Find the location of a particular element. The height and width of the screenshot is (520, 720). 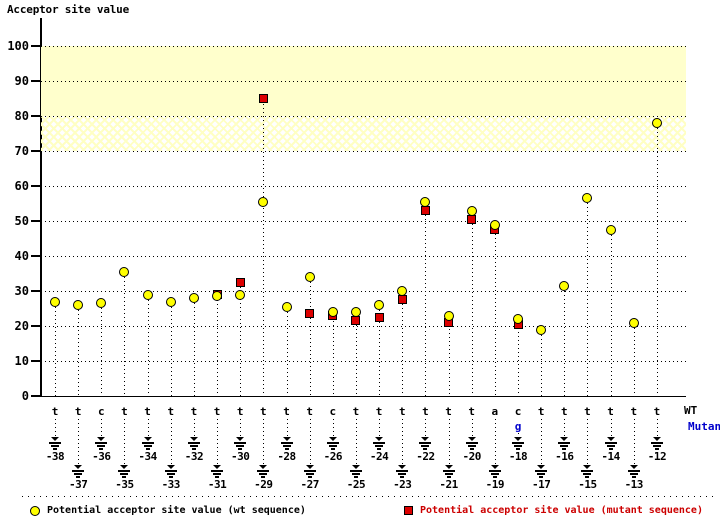

wt-marker--23 is located at coordinates (402, 291).